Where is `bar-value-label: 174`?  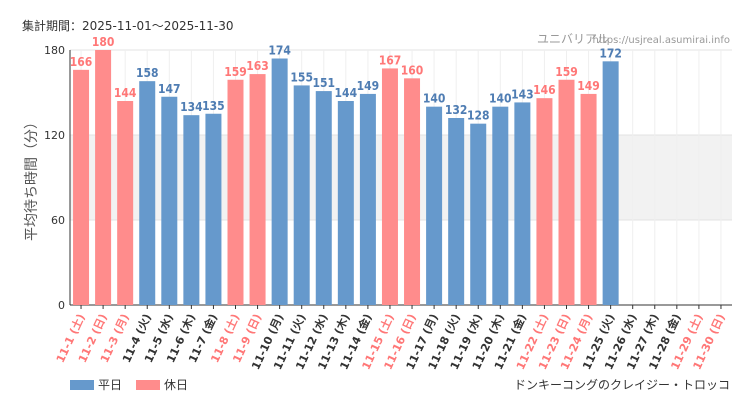
bar-value-label: 174 is located at coordinates (279, 51).